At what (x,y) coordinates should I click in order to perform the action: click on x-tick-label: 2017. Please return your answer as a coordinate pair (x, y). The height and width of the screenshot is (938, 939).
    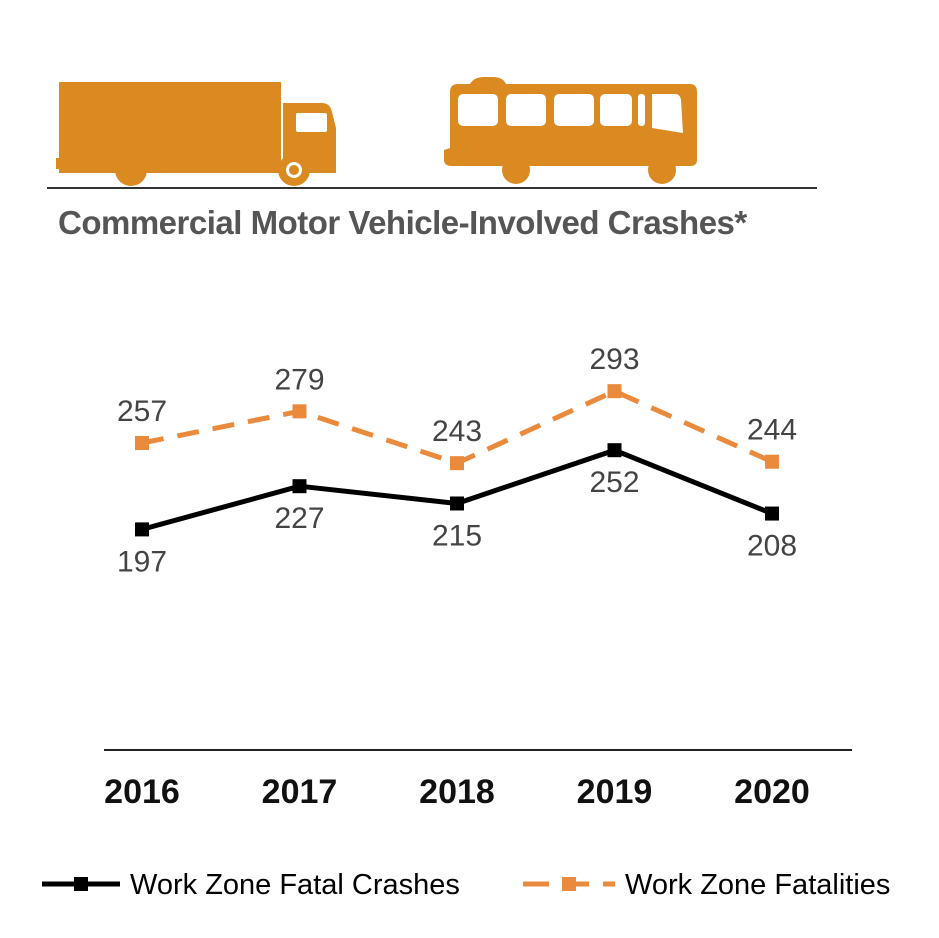
    Looking at the image, I should click on (300, 792).